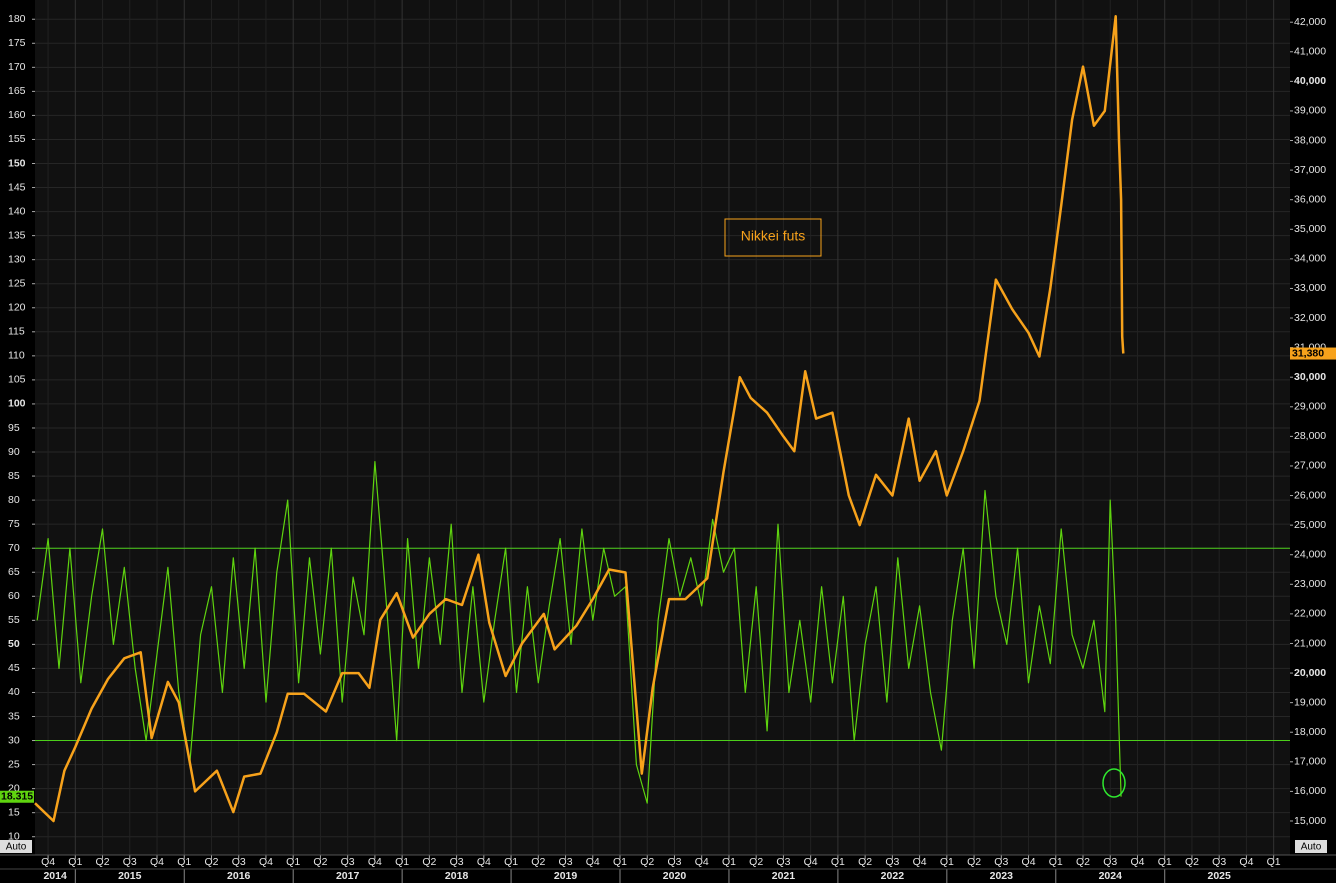 The image size is (1336, 883). I want to click on y2-tick-label: 34,000, so click(1310, 259).